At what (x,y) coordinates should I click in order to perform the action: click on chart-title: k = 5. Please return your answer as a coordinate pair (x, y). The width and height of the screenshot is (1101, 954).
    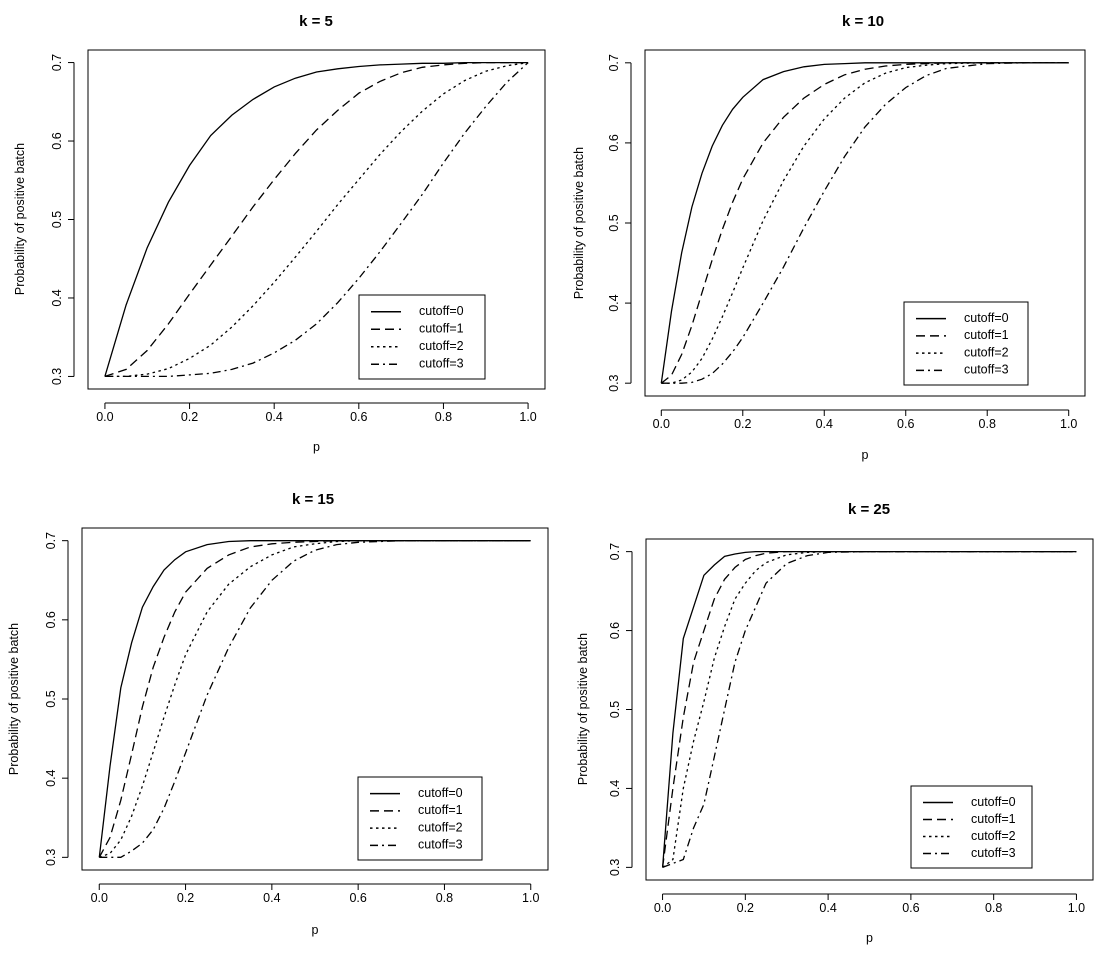
    Looking at the image, I should click on (316, 21).